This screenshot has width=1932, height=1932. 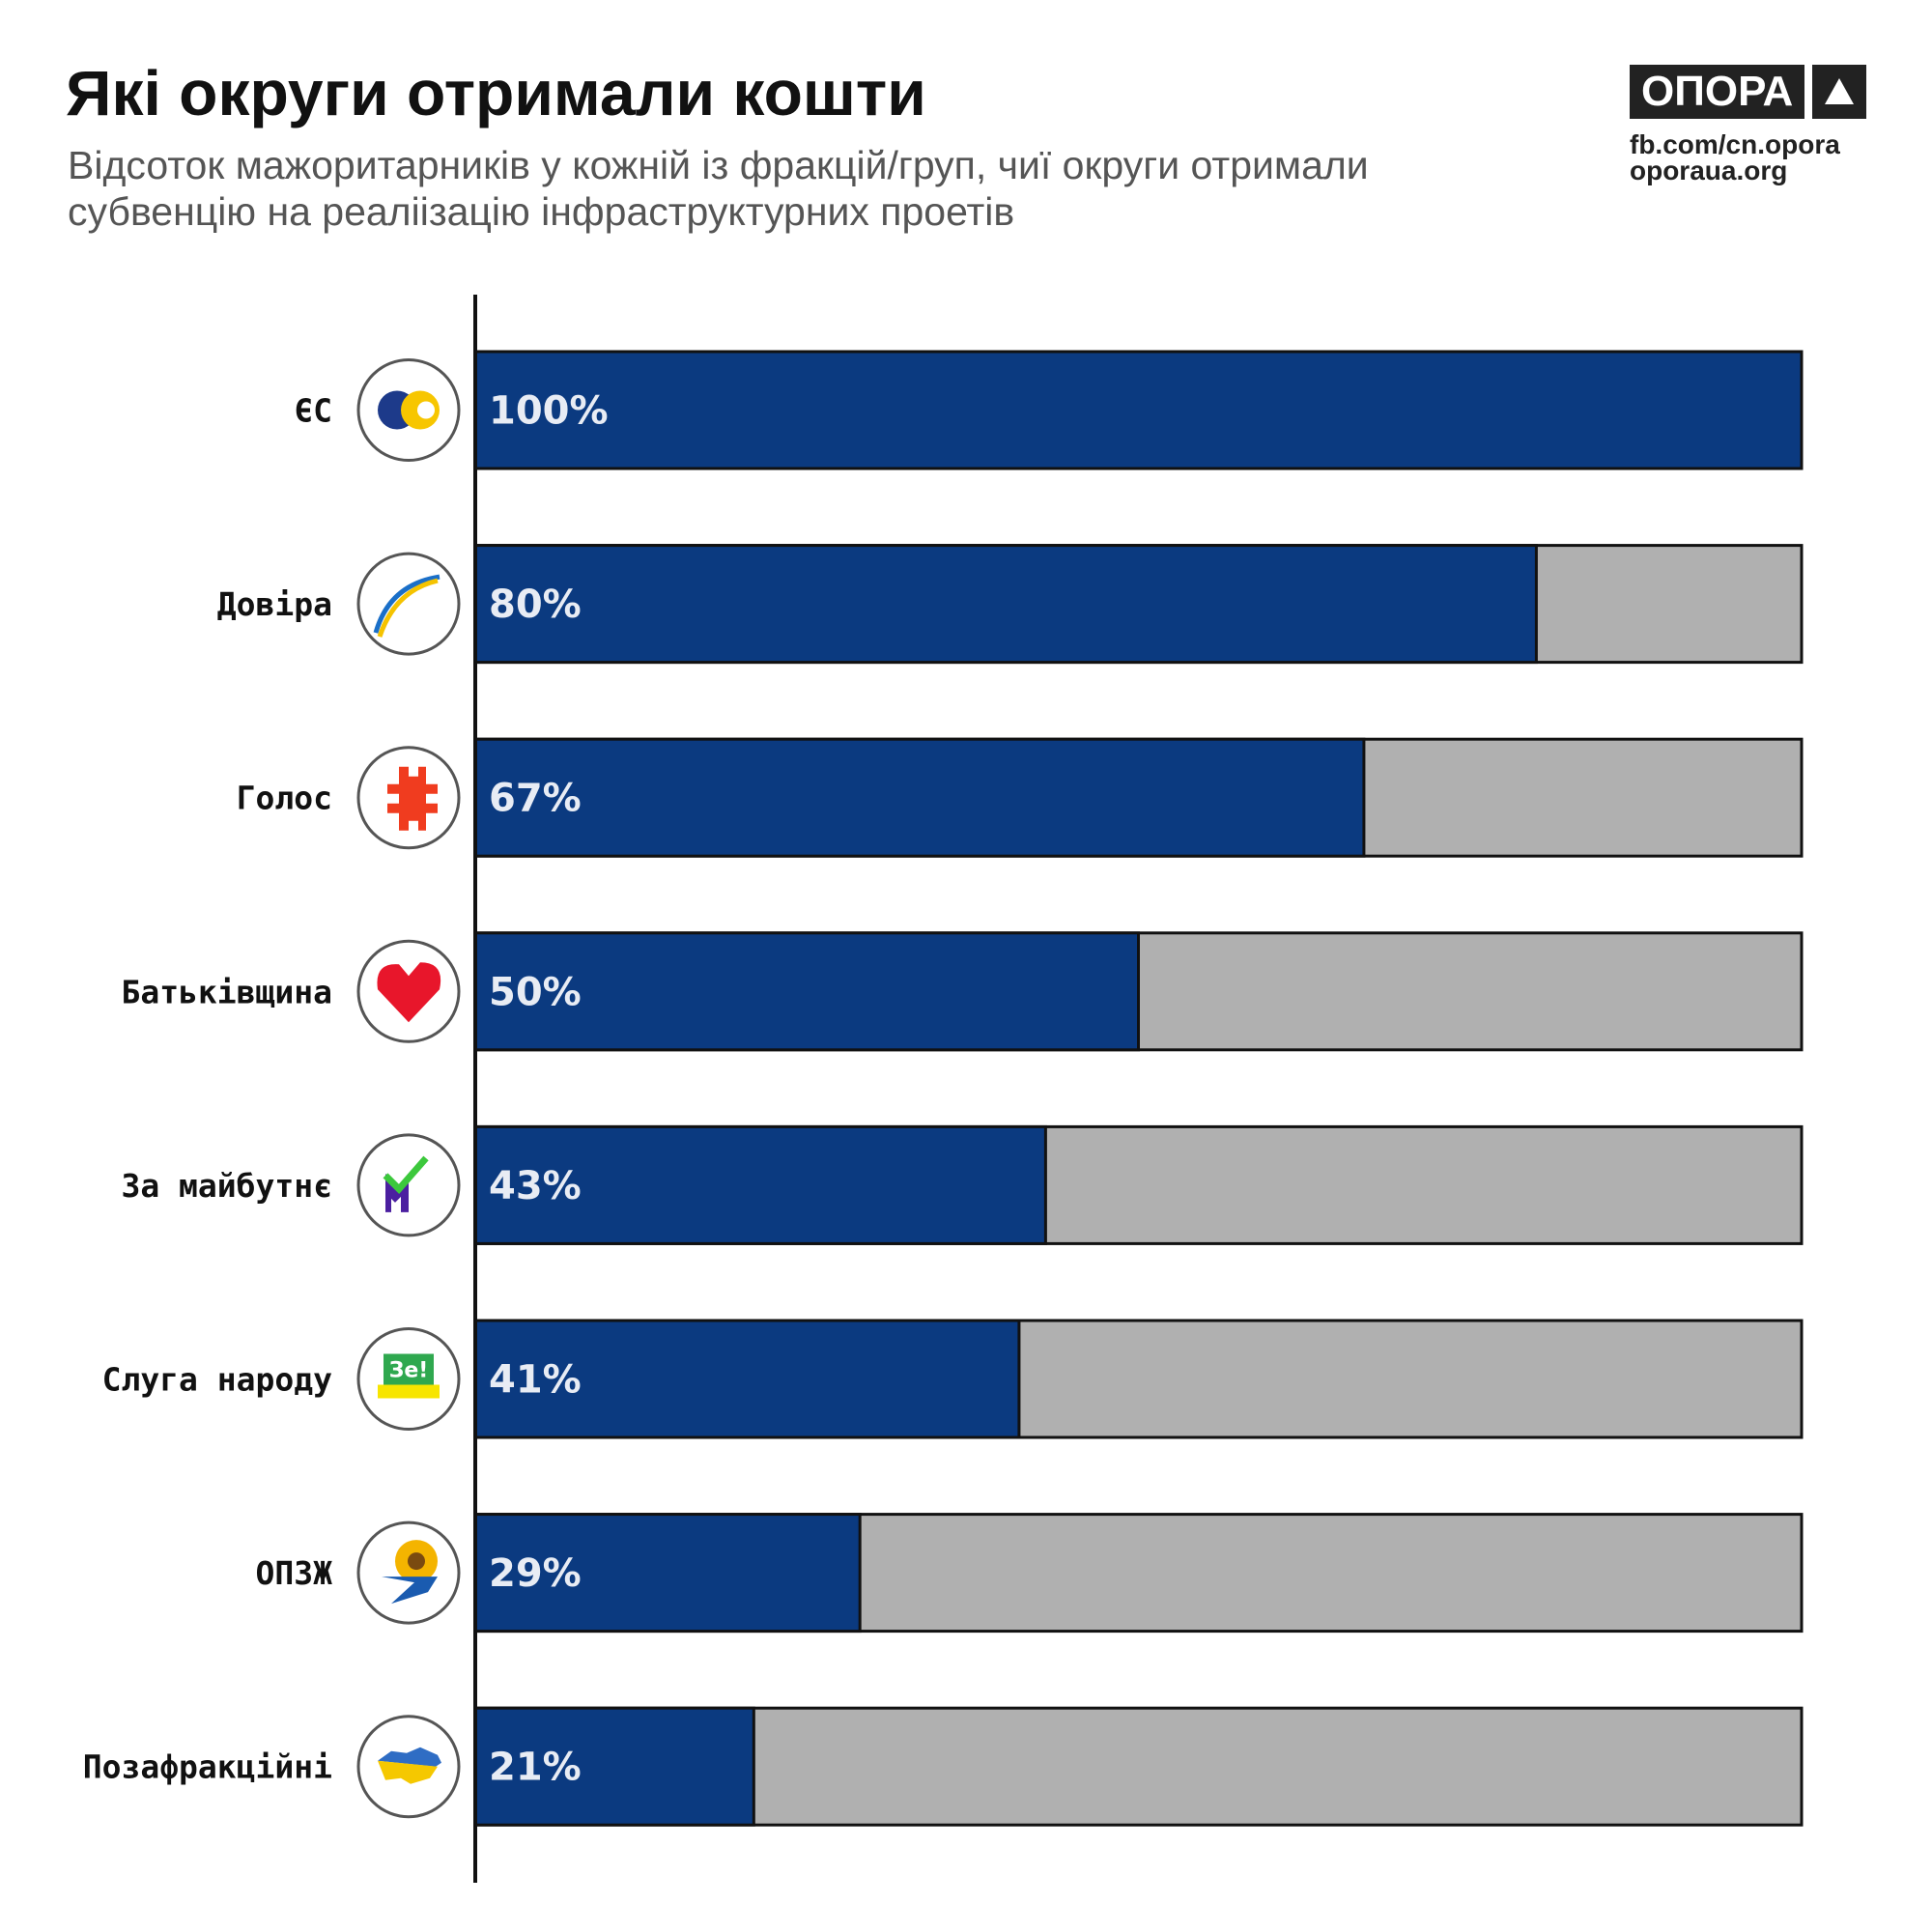 What do you see at coordinates (535, 1573) in the screenshot?
I see `value-label: 29%` at bounding box center [535, 1573].